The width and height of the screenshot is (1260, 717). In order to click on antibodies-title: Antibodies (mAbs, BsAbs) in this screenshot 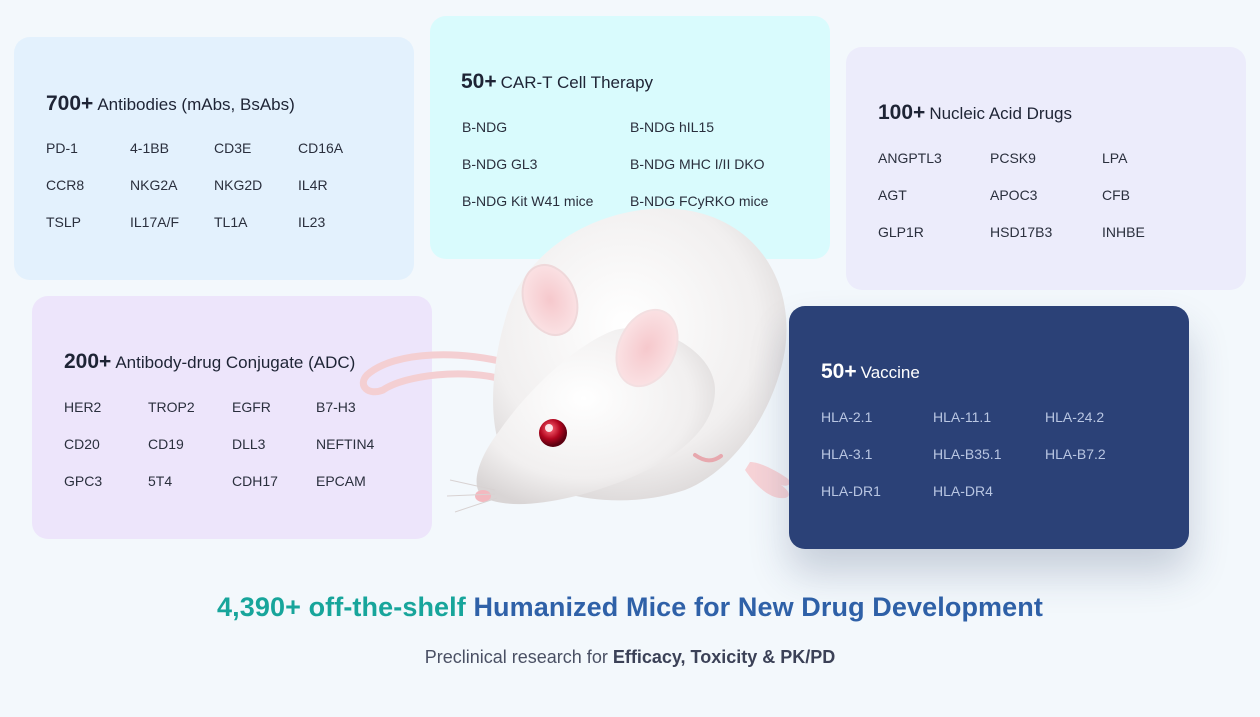, I will do `click(196, 104)`.